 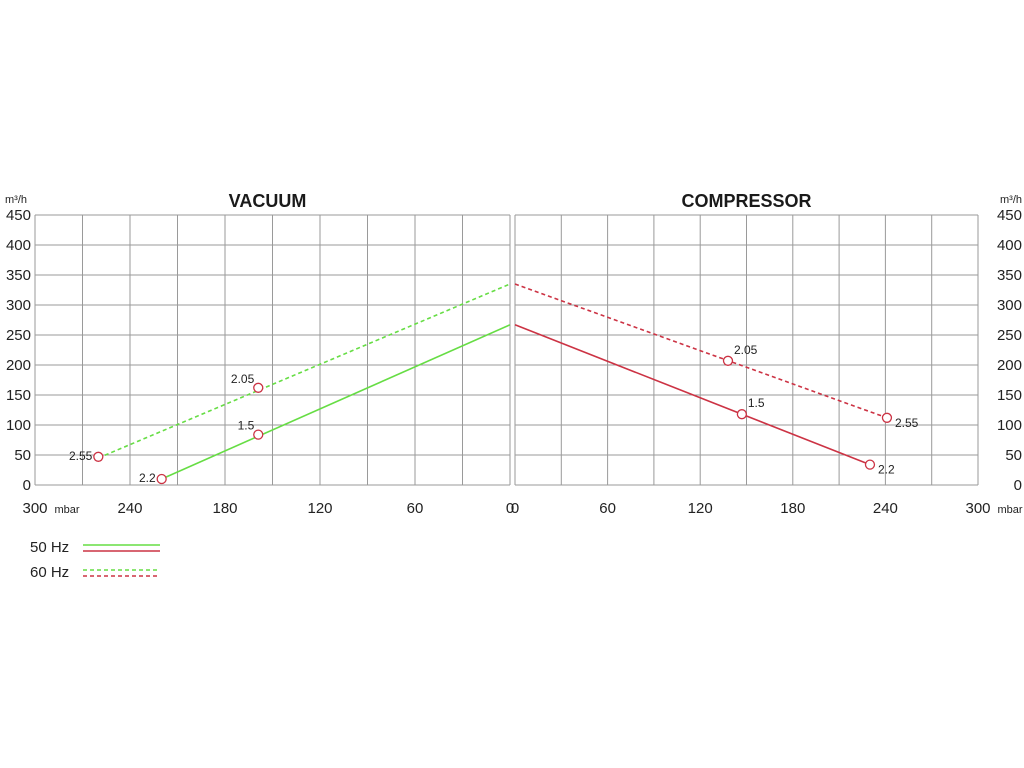 I want to click on legend: 50 Hz 60 Hz, so click(x=95, y=560).